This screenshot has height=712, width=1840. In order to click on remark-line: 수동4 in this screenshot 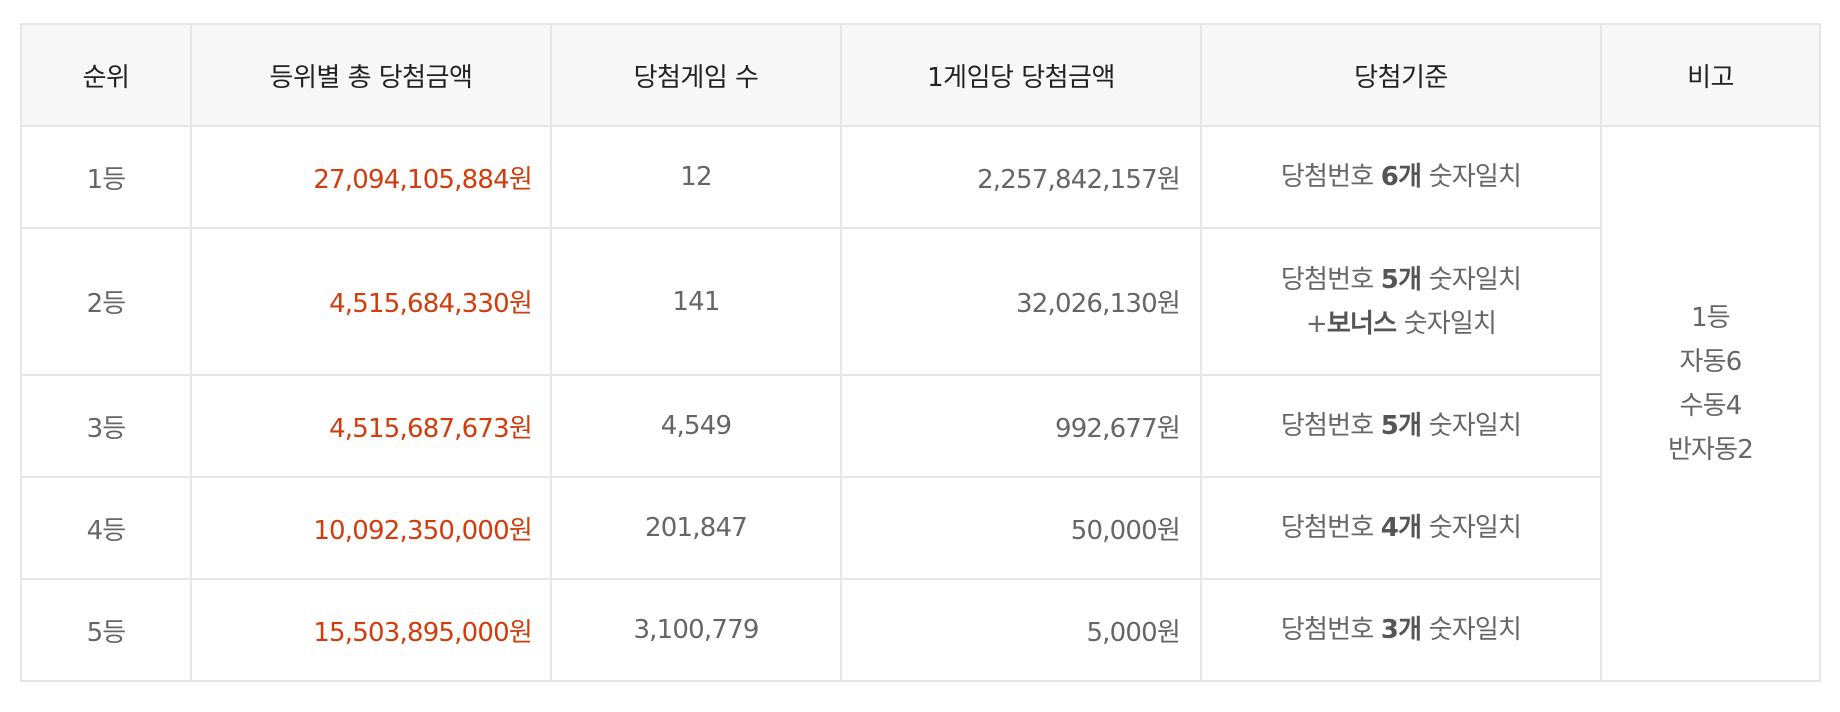, I will do `click(1711, 405)`.